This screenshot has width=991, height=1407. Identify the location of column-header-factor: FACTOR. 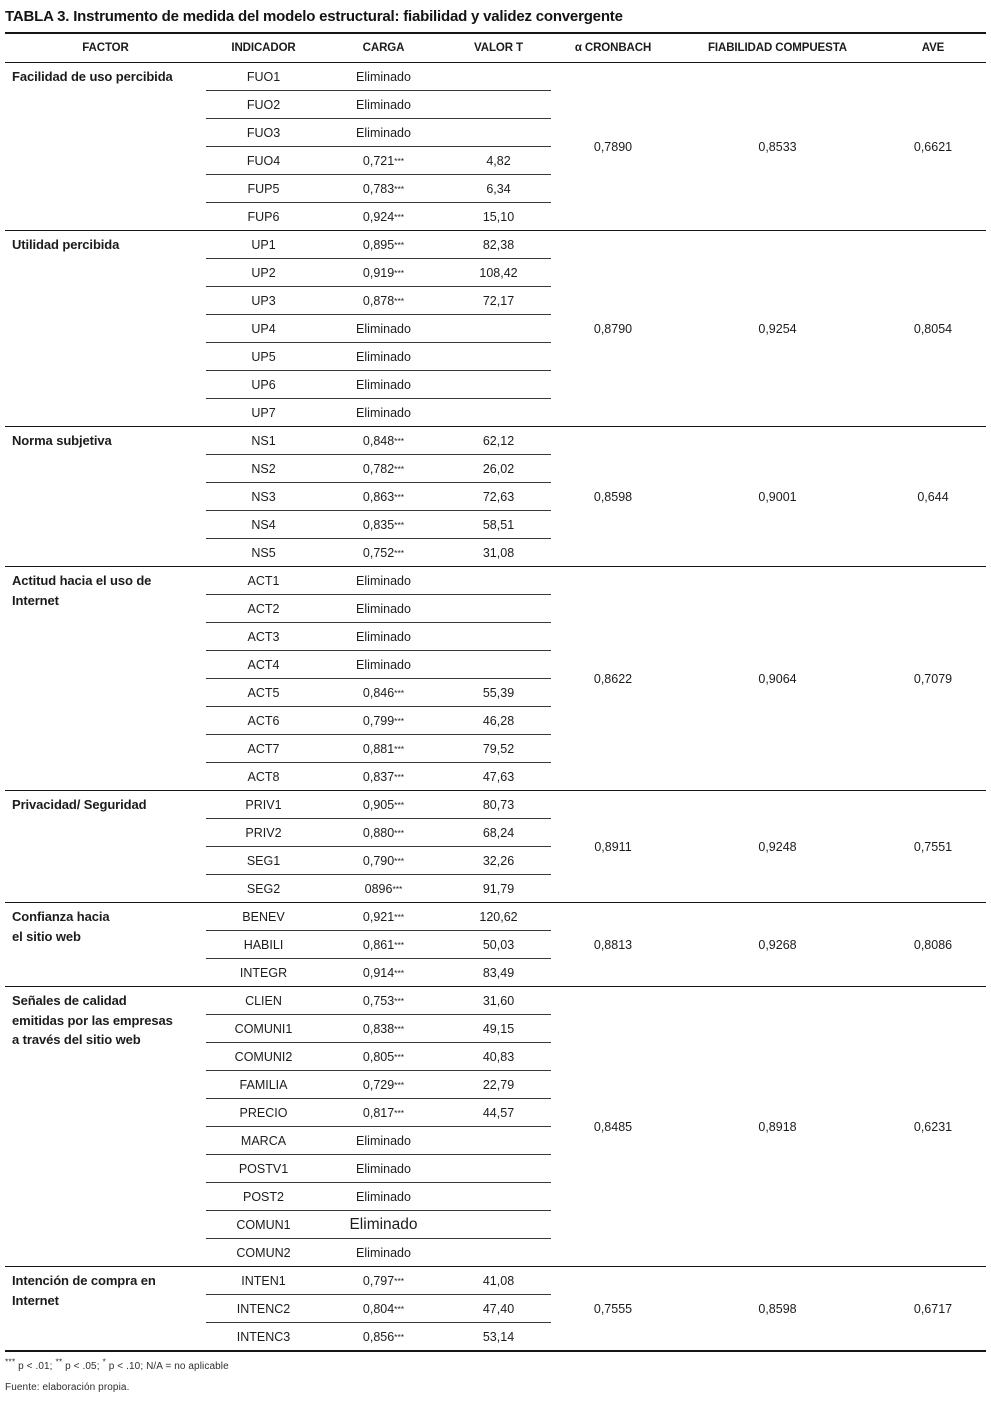
(105, 48).